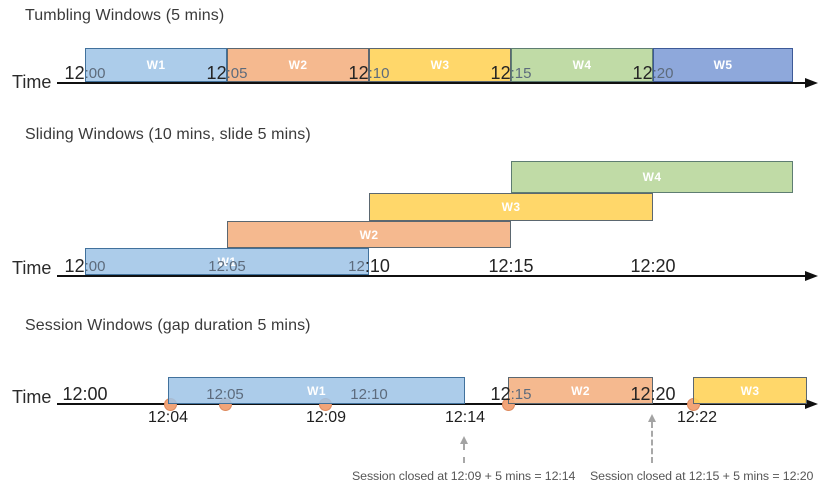 This screenshot has width=829, height=498. Describe the element at coordinates (168, 134) in the screenshot. I see `section-title: Sliding Windows (10 mins, slide 5 mins)` at that location.